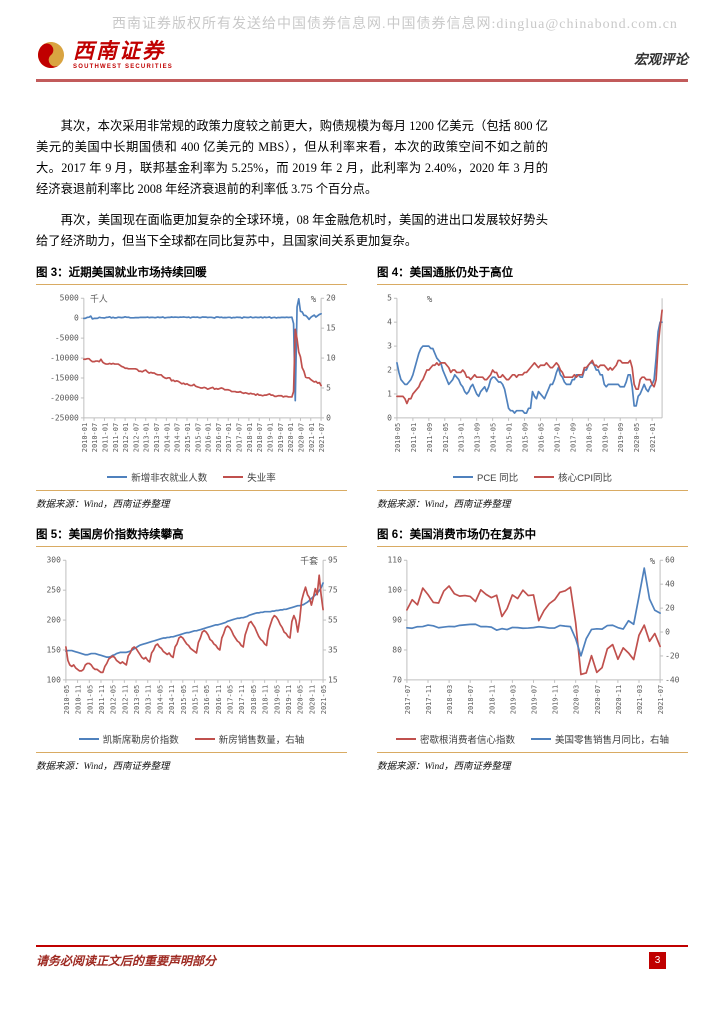 This screenshot has height=1024, width=724. What do you see at coordinates (105, 437) in the screenshot?
I see `svg-text: 2011-01` at bounding box center [105, 437].